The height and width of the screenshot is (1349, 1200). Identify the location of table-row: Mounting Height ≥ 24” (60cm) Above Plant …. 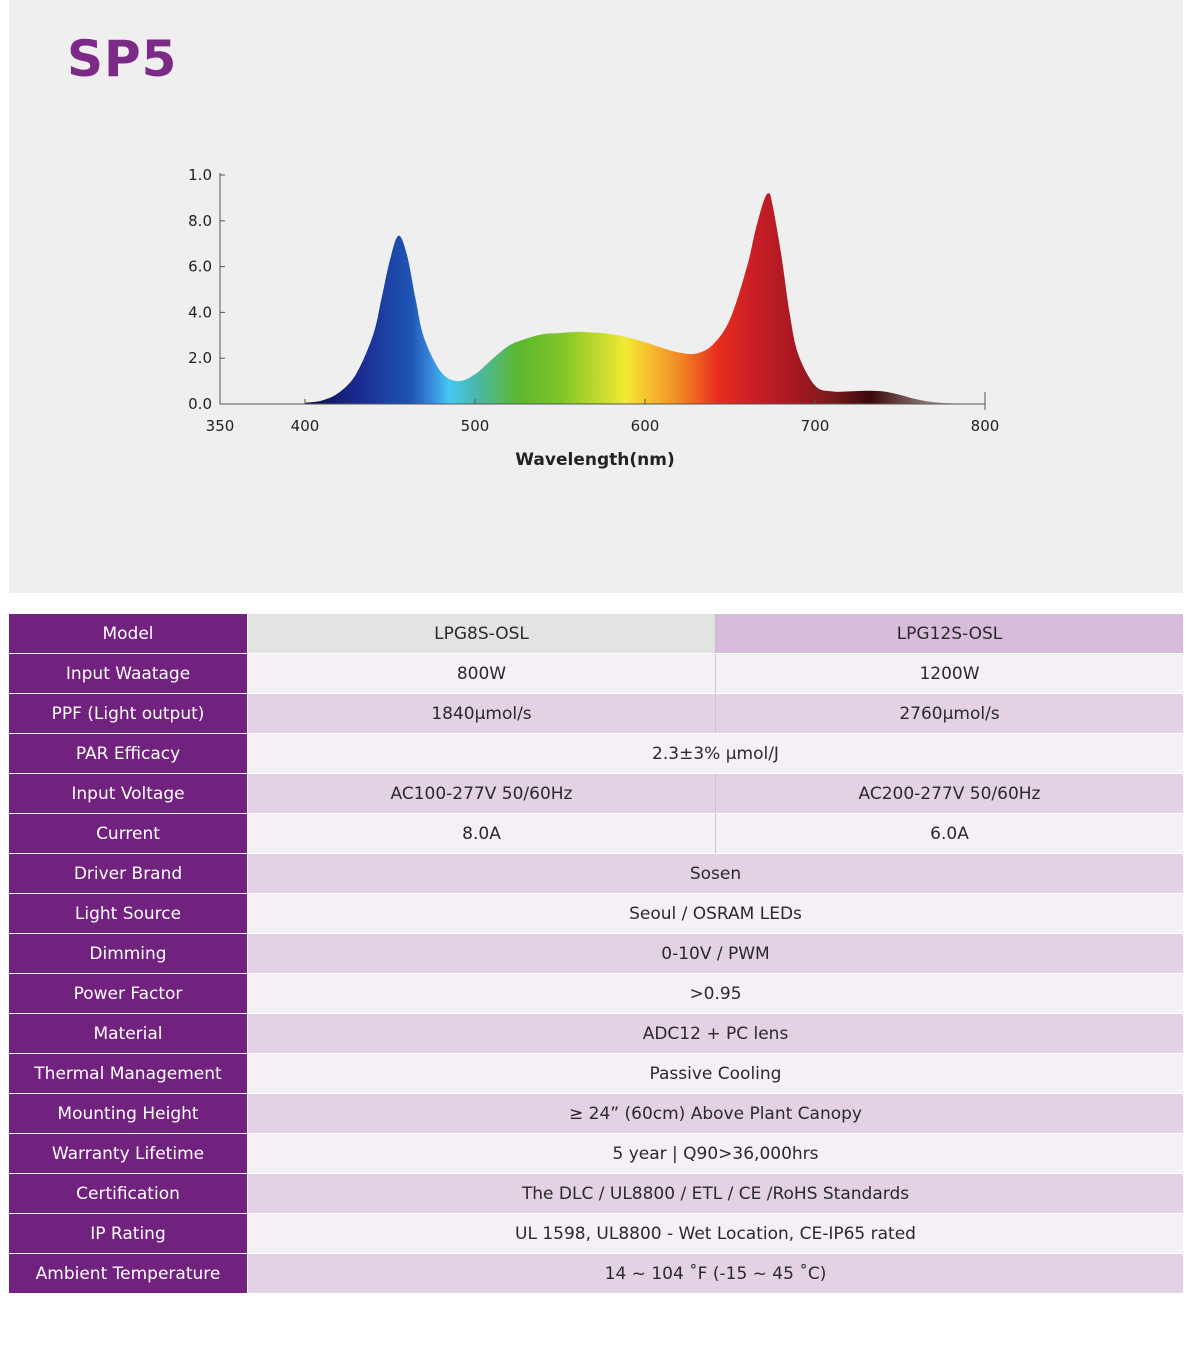
(596, 1114).